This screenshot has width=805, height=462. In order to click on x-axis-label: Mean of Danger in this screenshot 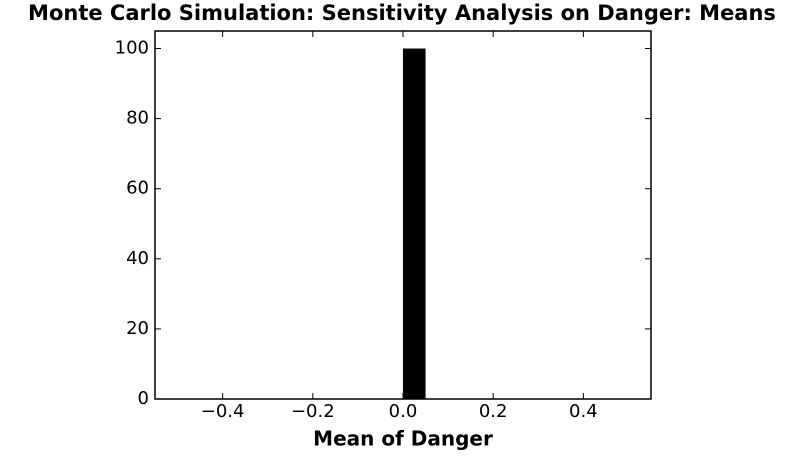, I will do `click(403, 439)`.